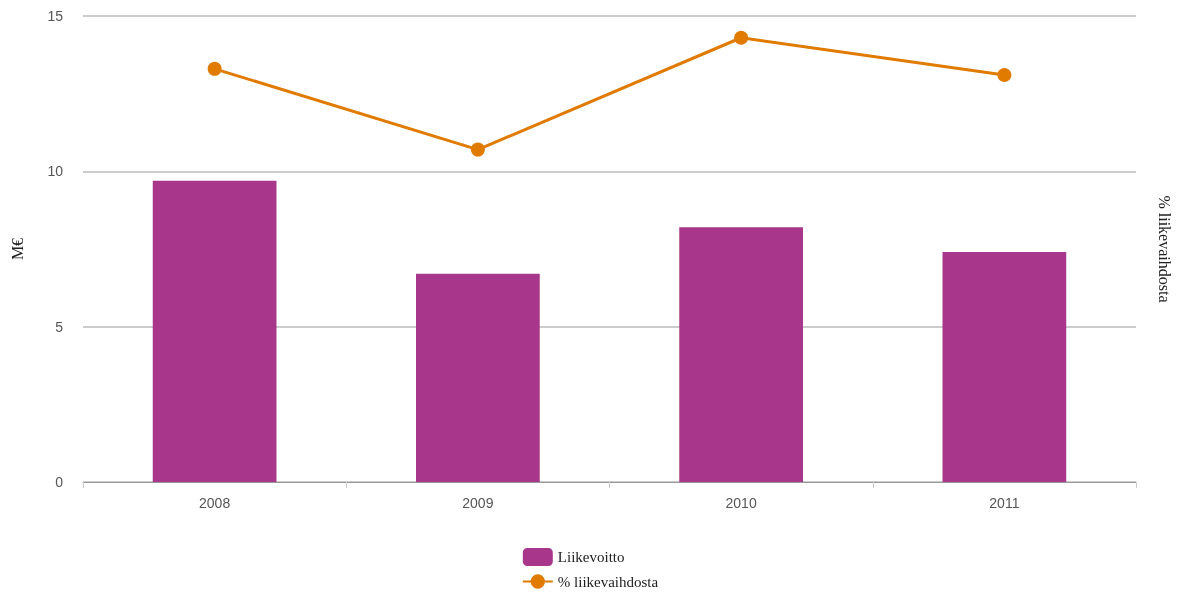 This screenshot has width=1180, height=599. What do you see at coordinates (1164, 249) in the screenshot?
I see `y2-axis-title: % liikevaihdosta` at bounding box center [1164, 249].